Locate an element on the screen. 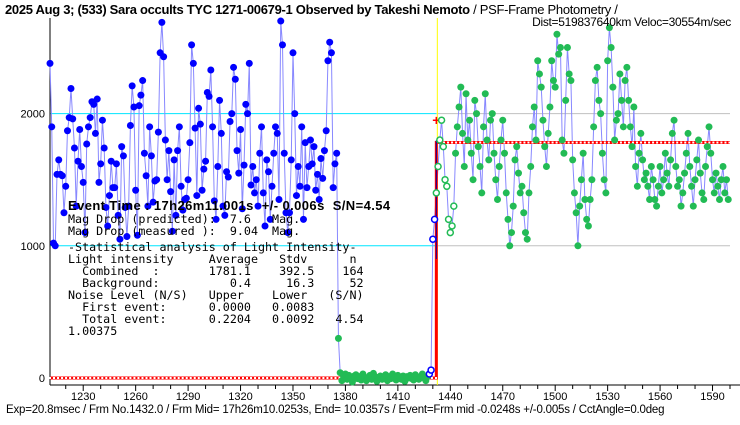  stat-line: First event: 0.0000 0.0083 is located at coordinates (191, 307).